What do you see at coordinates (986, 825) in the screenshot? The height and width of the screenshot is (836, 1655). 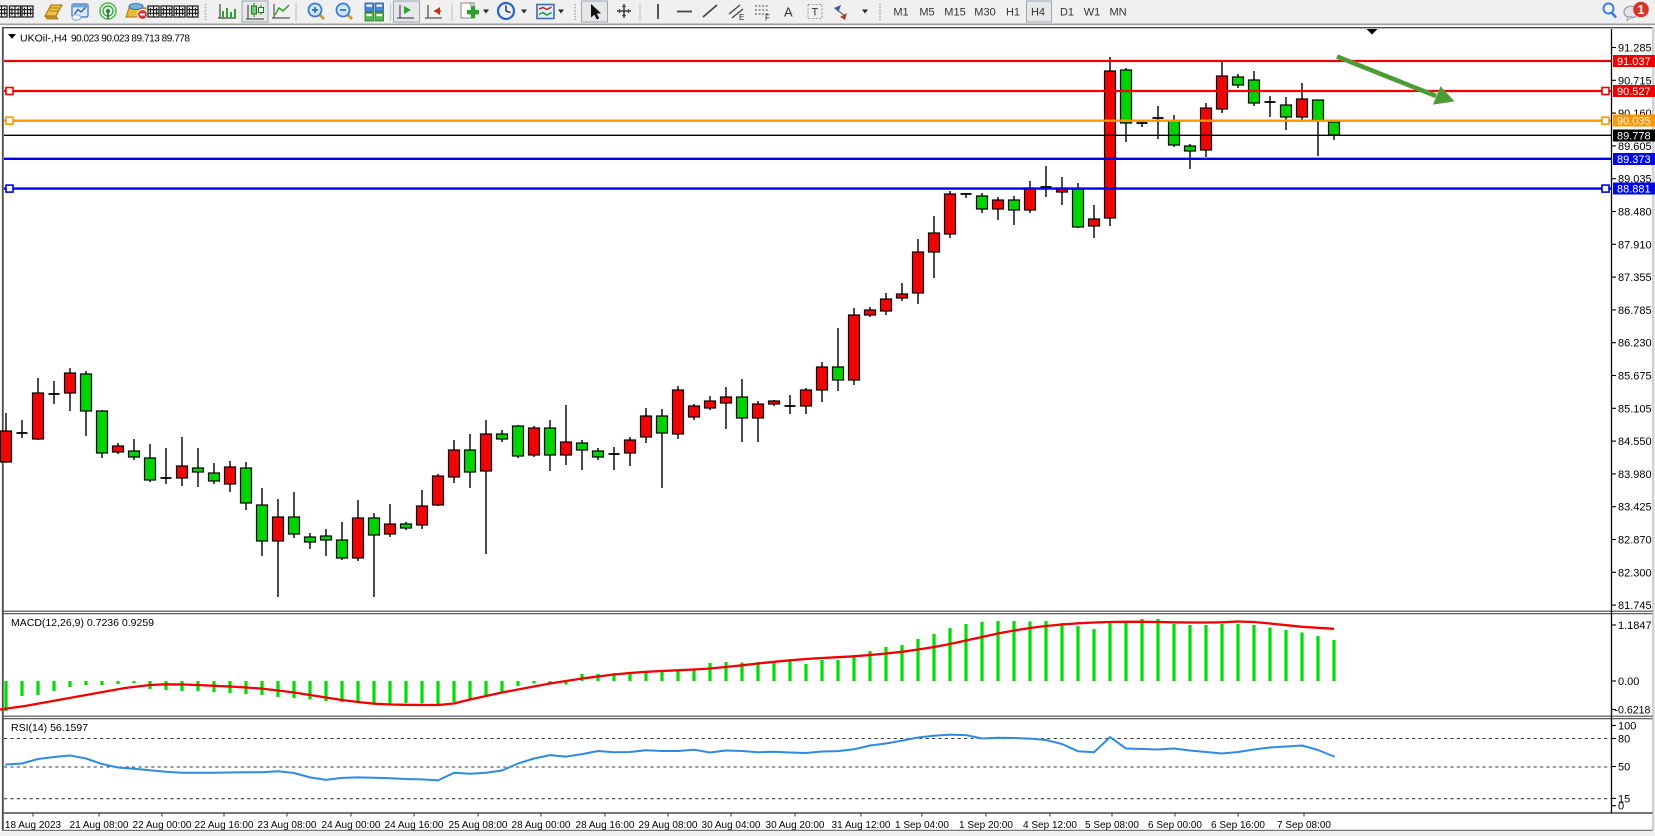 I see `svg-text: 1 Sep 20:00` at bounding box center [986, 825].